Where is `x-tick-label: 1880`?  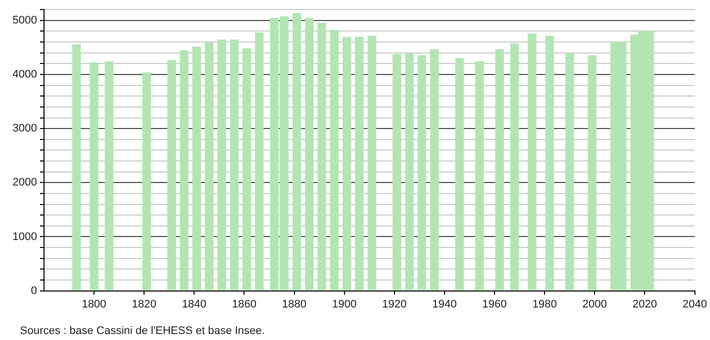
x-tick-label: 1880 is located at coordinates (294, 304).